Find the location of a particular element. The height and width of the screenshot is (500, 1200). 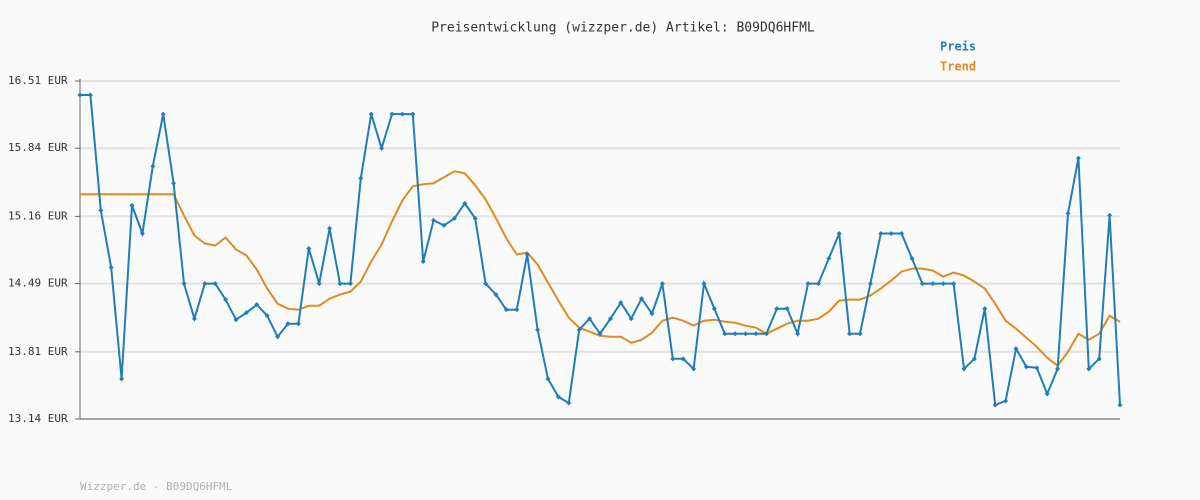

y-tick-label: 13.81 EUR is located at coordinates (38, 351).